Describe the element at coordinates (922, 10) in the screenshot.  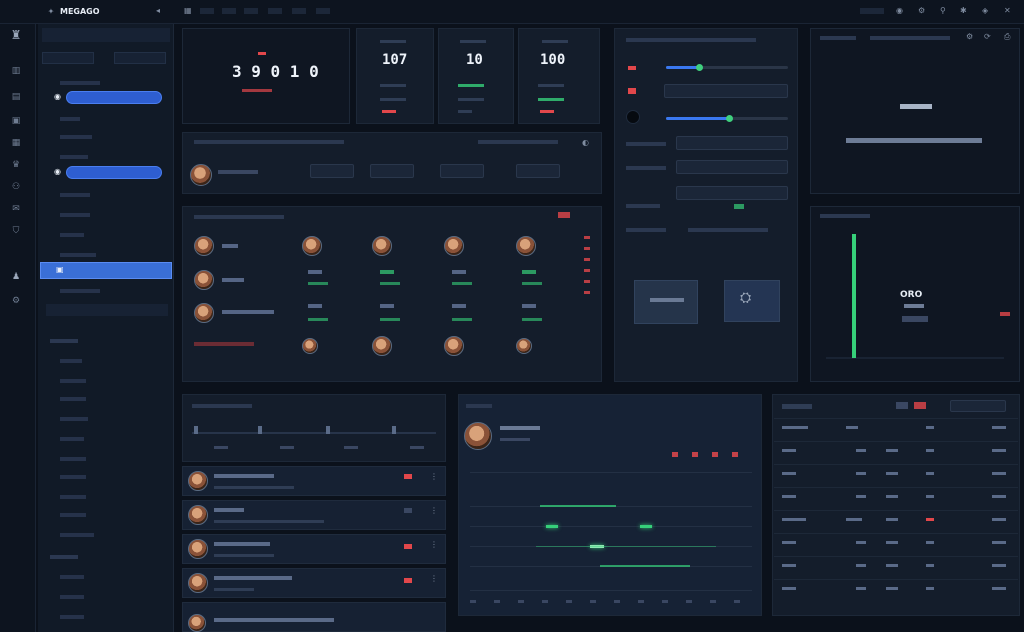
I see `settings-icon: ⚙` at that location.